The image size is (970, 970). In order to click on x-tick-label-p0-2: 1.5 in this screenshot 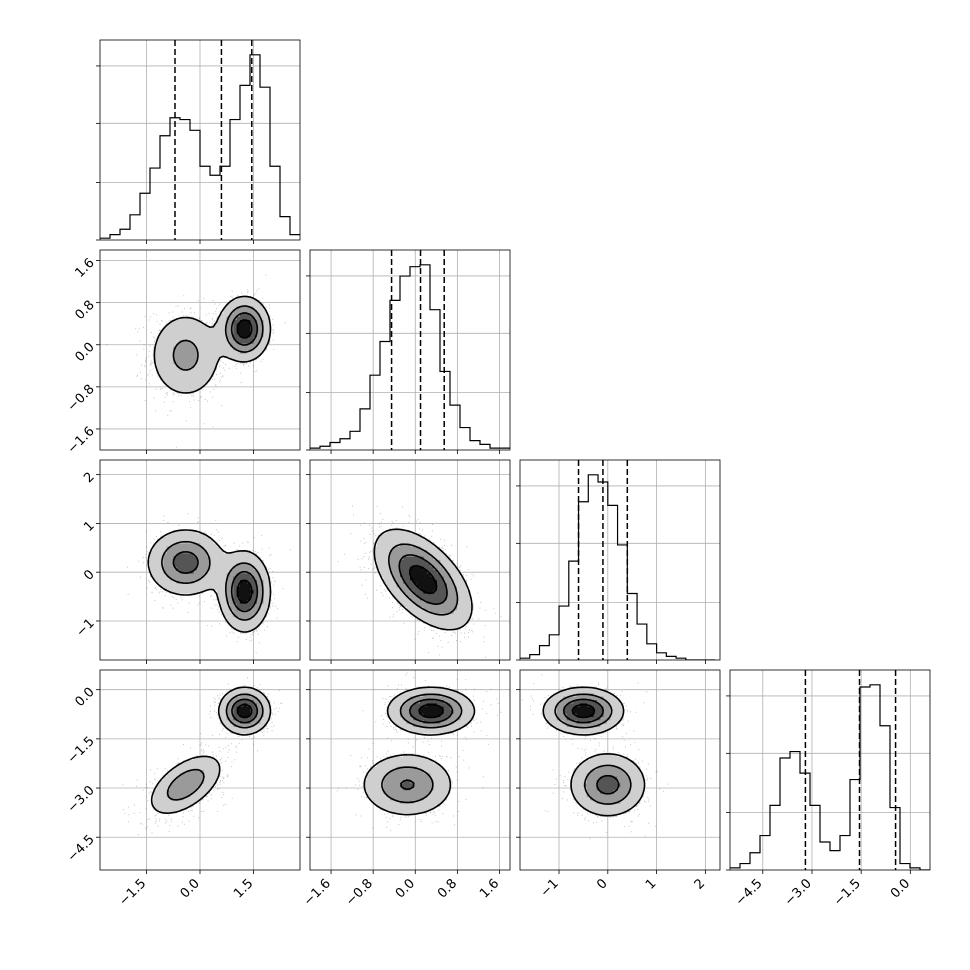, I will do `click(243, 888)`.